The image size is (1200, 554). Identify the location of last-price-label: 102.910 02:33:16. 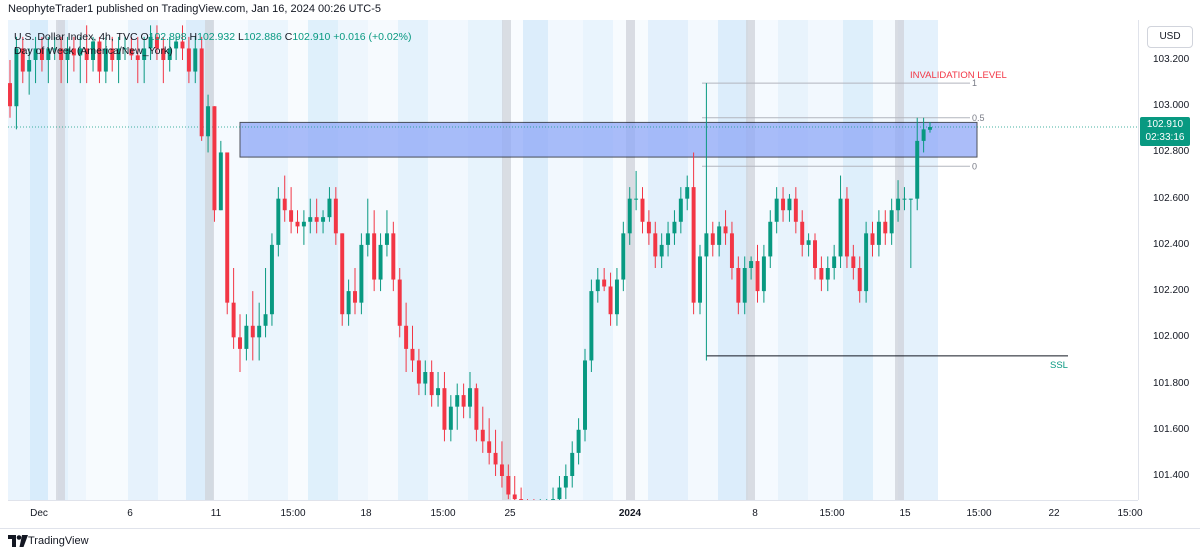
(1165, 131).